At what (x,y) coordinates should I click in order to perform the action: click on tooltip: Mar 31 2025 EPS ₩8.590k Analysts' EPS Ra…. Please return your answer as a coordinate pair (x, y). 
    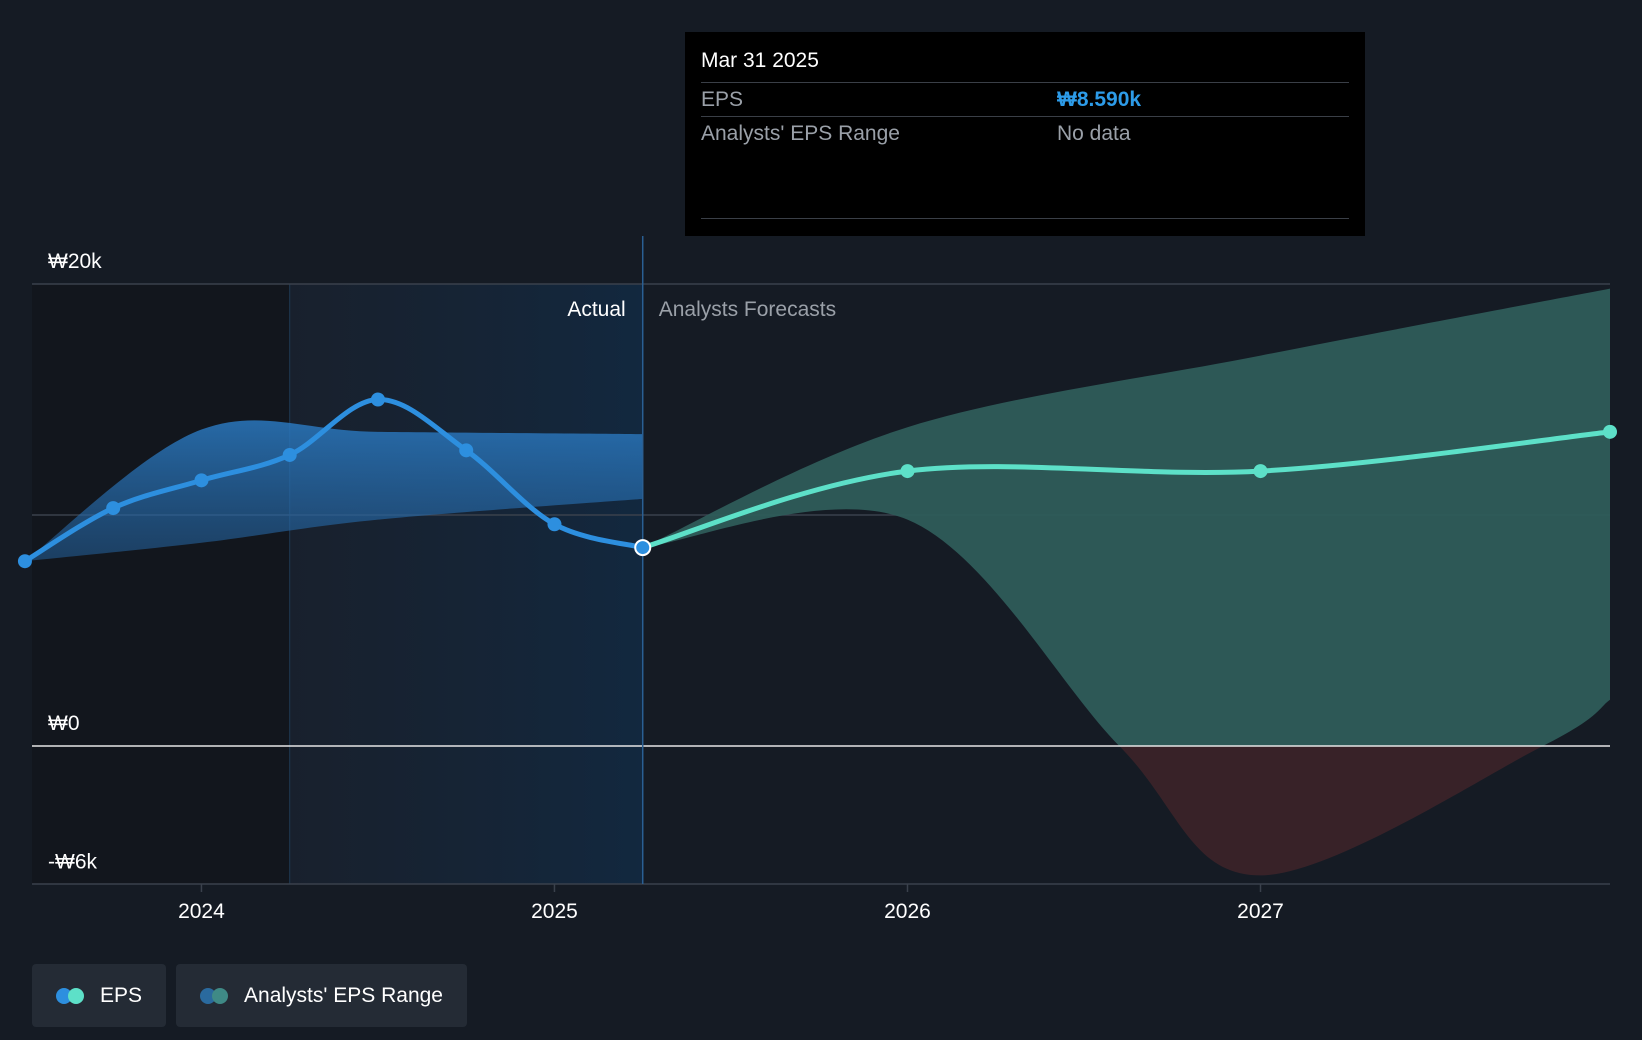
    Looking at the image, I should click on (1025, 134).